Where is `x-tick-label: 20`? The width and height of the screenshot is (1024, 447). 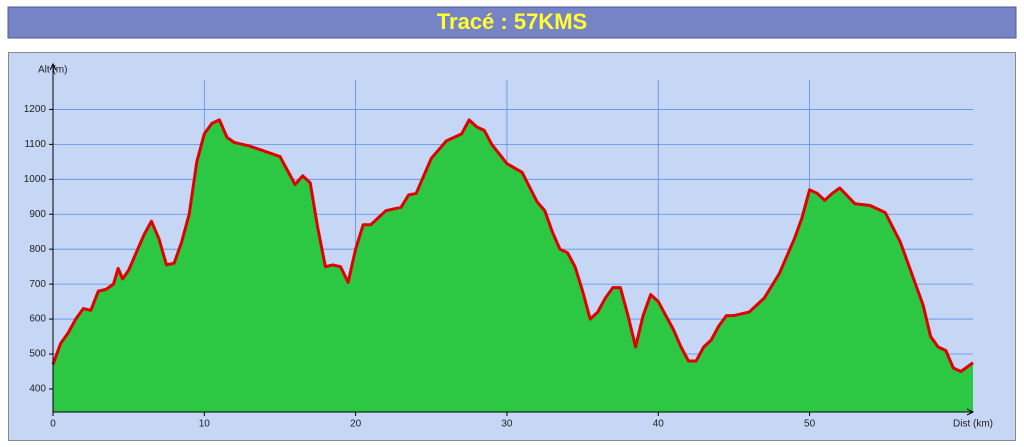
x-tick-label: 20 is located at coordinates (356, 424).